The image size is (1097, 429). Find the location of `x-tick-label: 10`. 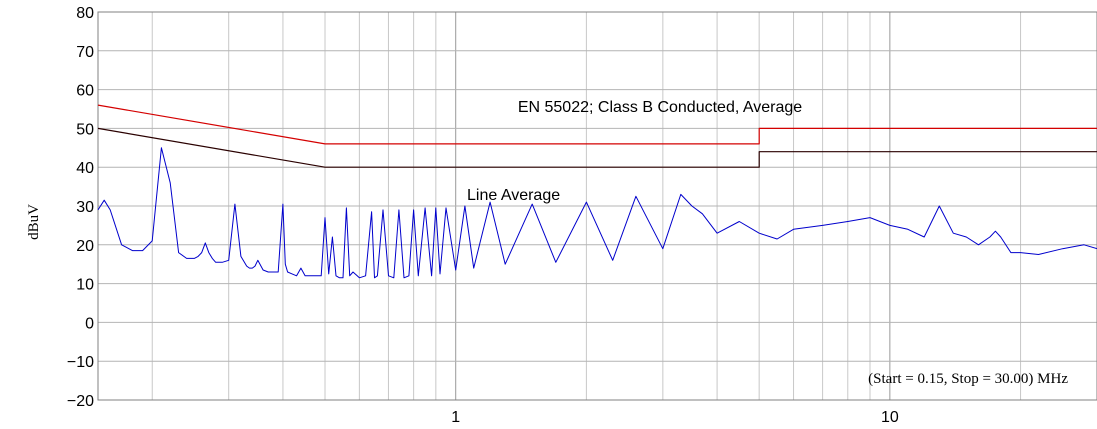

x-tick-label: 10 is located at coordinates (890, 417).